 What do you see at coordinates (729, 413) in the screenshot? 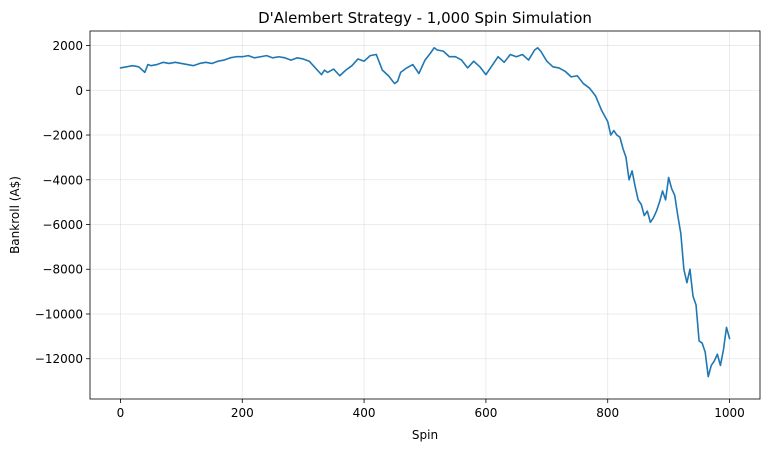
I see `x-tick-label: 1000` at bounding box center [729, 413].